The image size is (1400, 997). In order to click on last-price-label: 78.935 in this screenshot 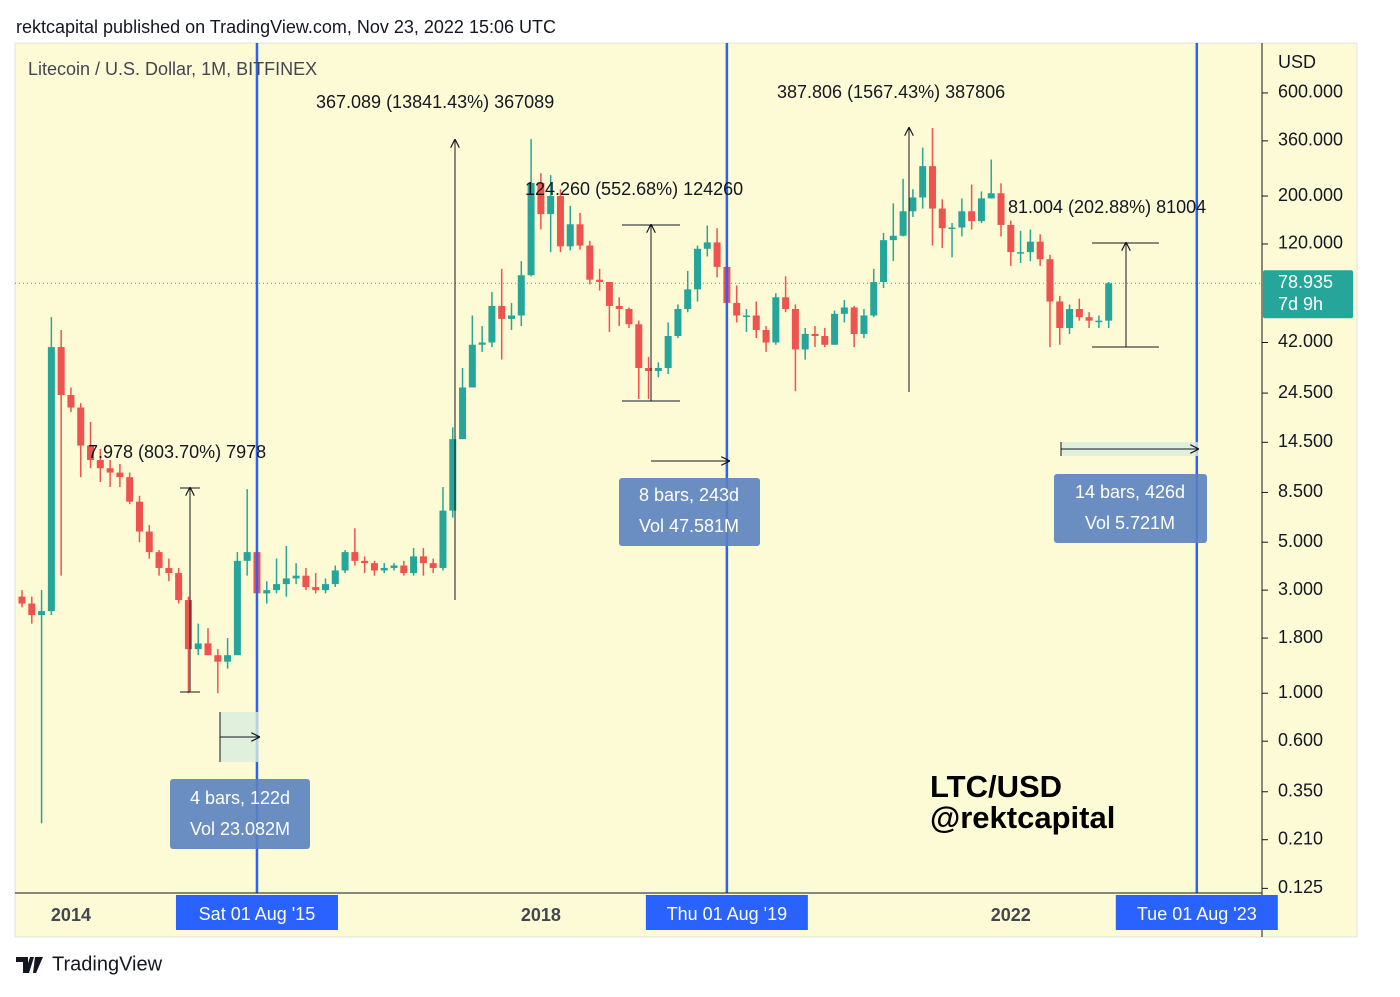, I will do `click(1305, 282)`.